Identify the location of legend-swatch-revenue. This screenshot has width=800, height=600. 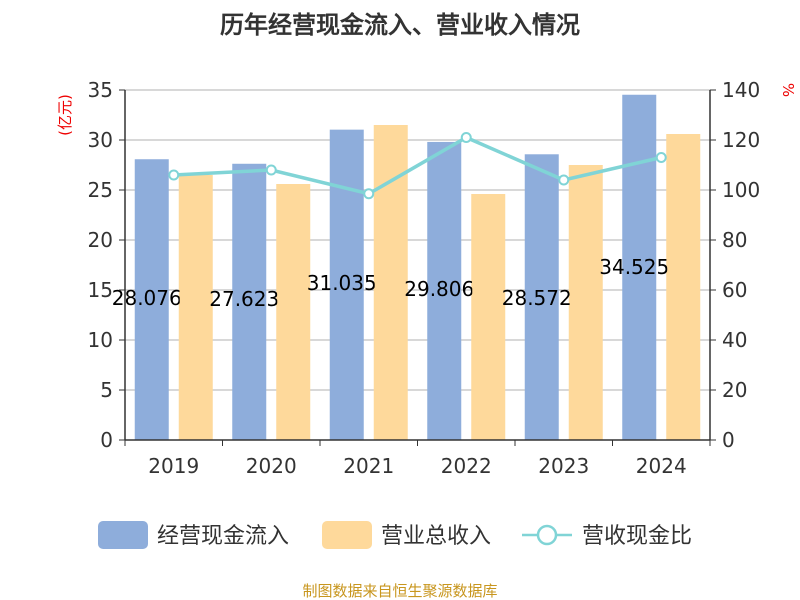
(347, 535).